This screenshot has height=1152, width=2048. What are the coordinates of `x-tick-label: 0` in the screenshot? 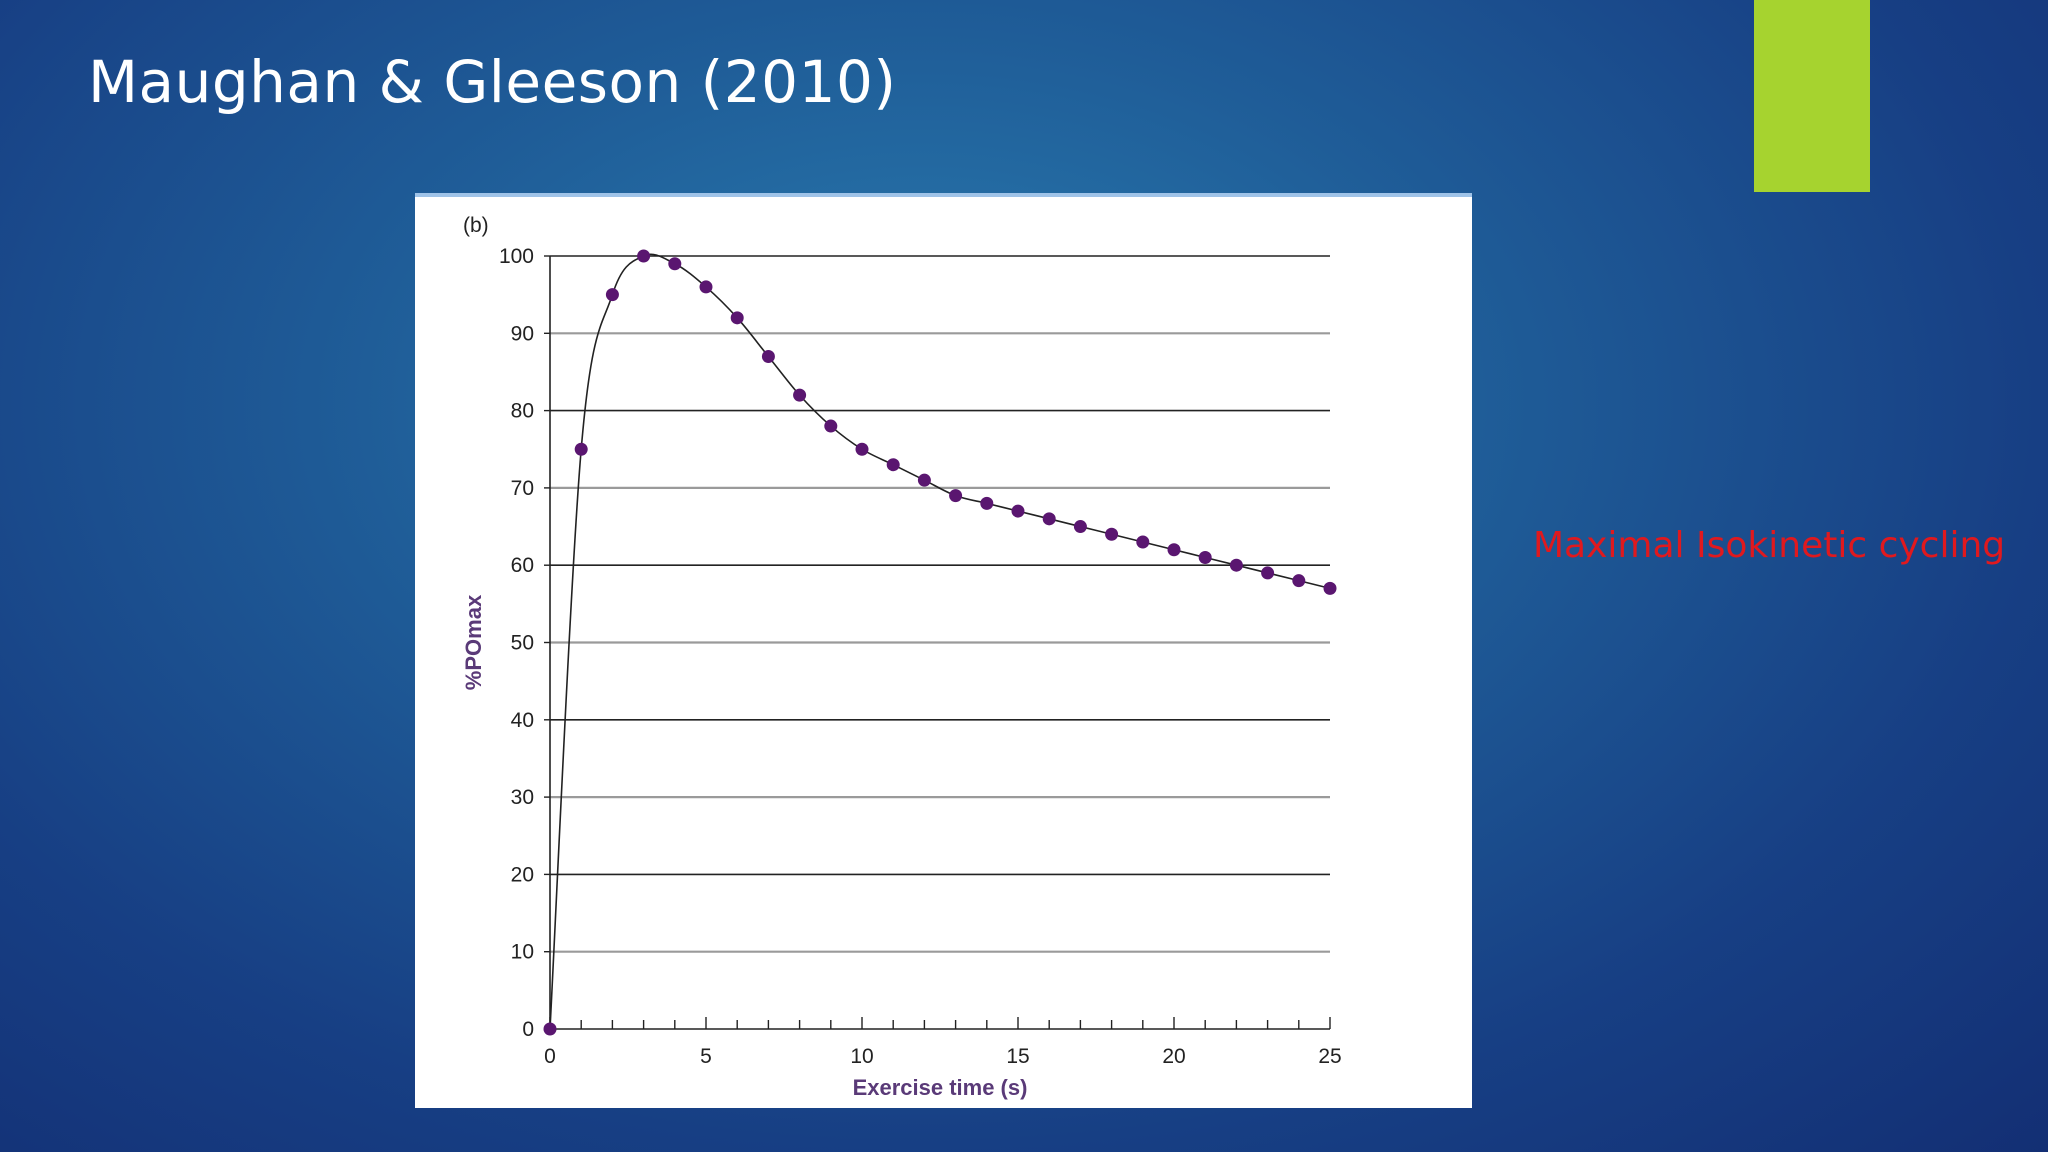 It's located at (550, 1056).